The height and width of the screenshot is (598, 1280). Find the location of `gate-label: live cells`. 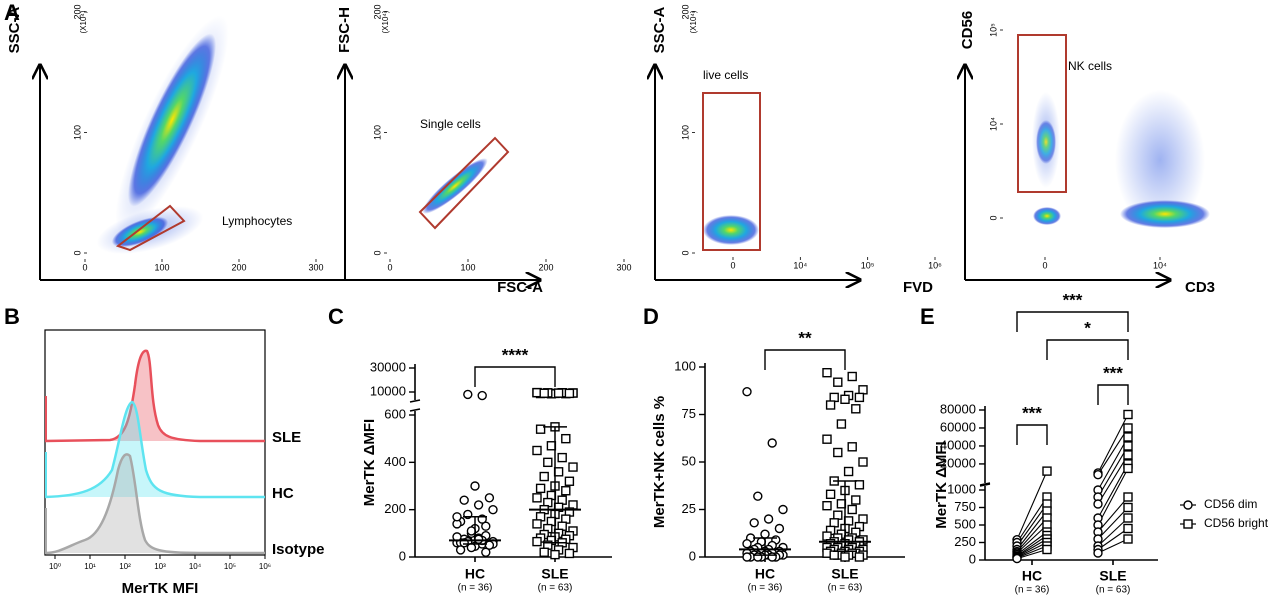

gate-label: live cells is located at coordinates (725, 75).